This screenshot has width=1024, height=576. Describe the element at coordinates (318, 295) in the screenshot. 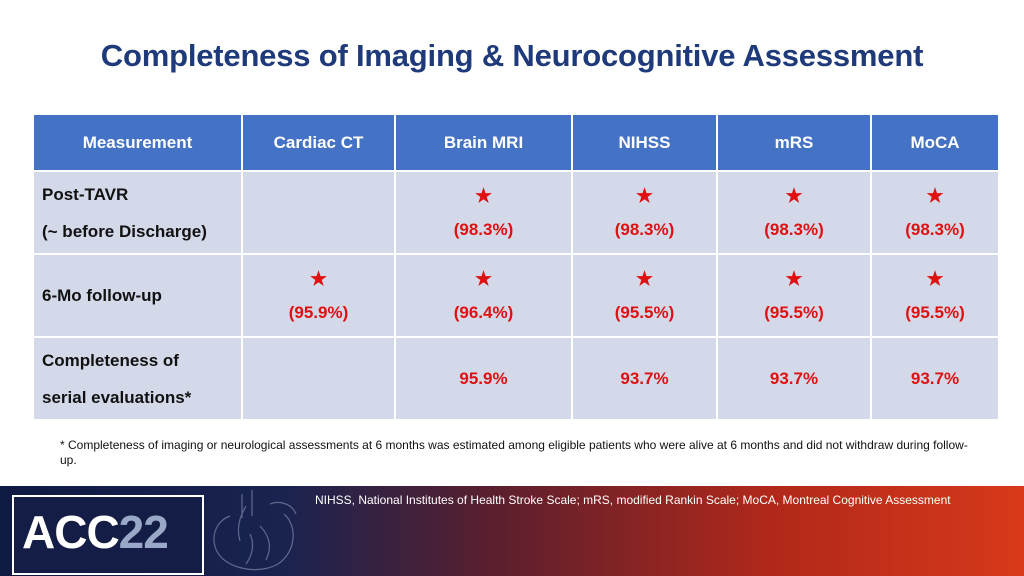

I see `table-cell: ★ (95.9%)` at that location.